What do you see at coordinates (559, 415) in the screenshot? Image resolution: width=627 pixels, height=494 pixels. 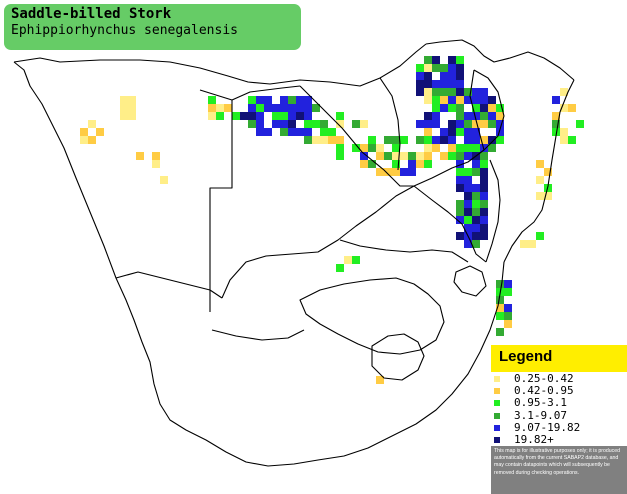 I see `legend-item: 3.1-9.07` at bounding box center [559, 415].